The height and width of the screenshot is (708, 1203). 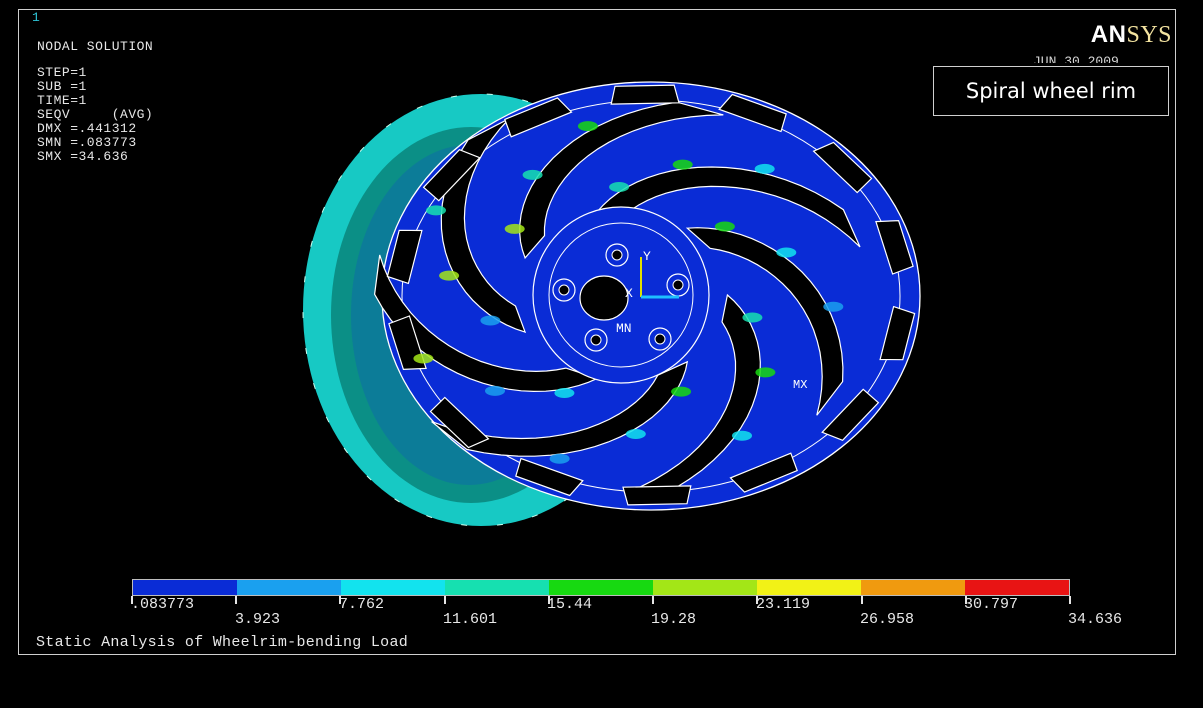 What do you see at coordinates (258, 619) in the screenshot?
I see `legend-label-1: 3.923` at bounding box center [258, 619].